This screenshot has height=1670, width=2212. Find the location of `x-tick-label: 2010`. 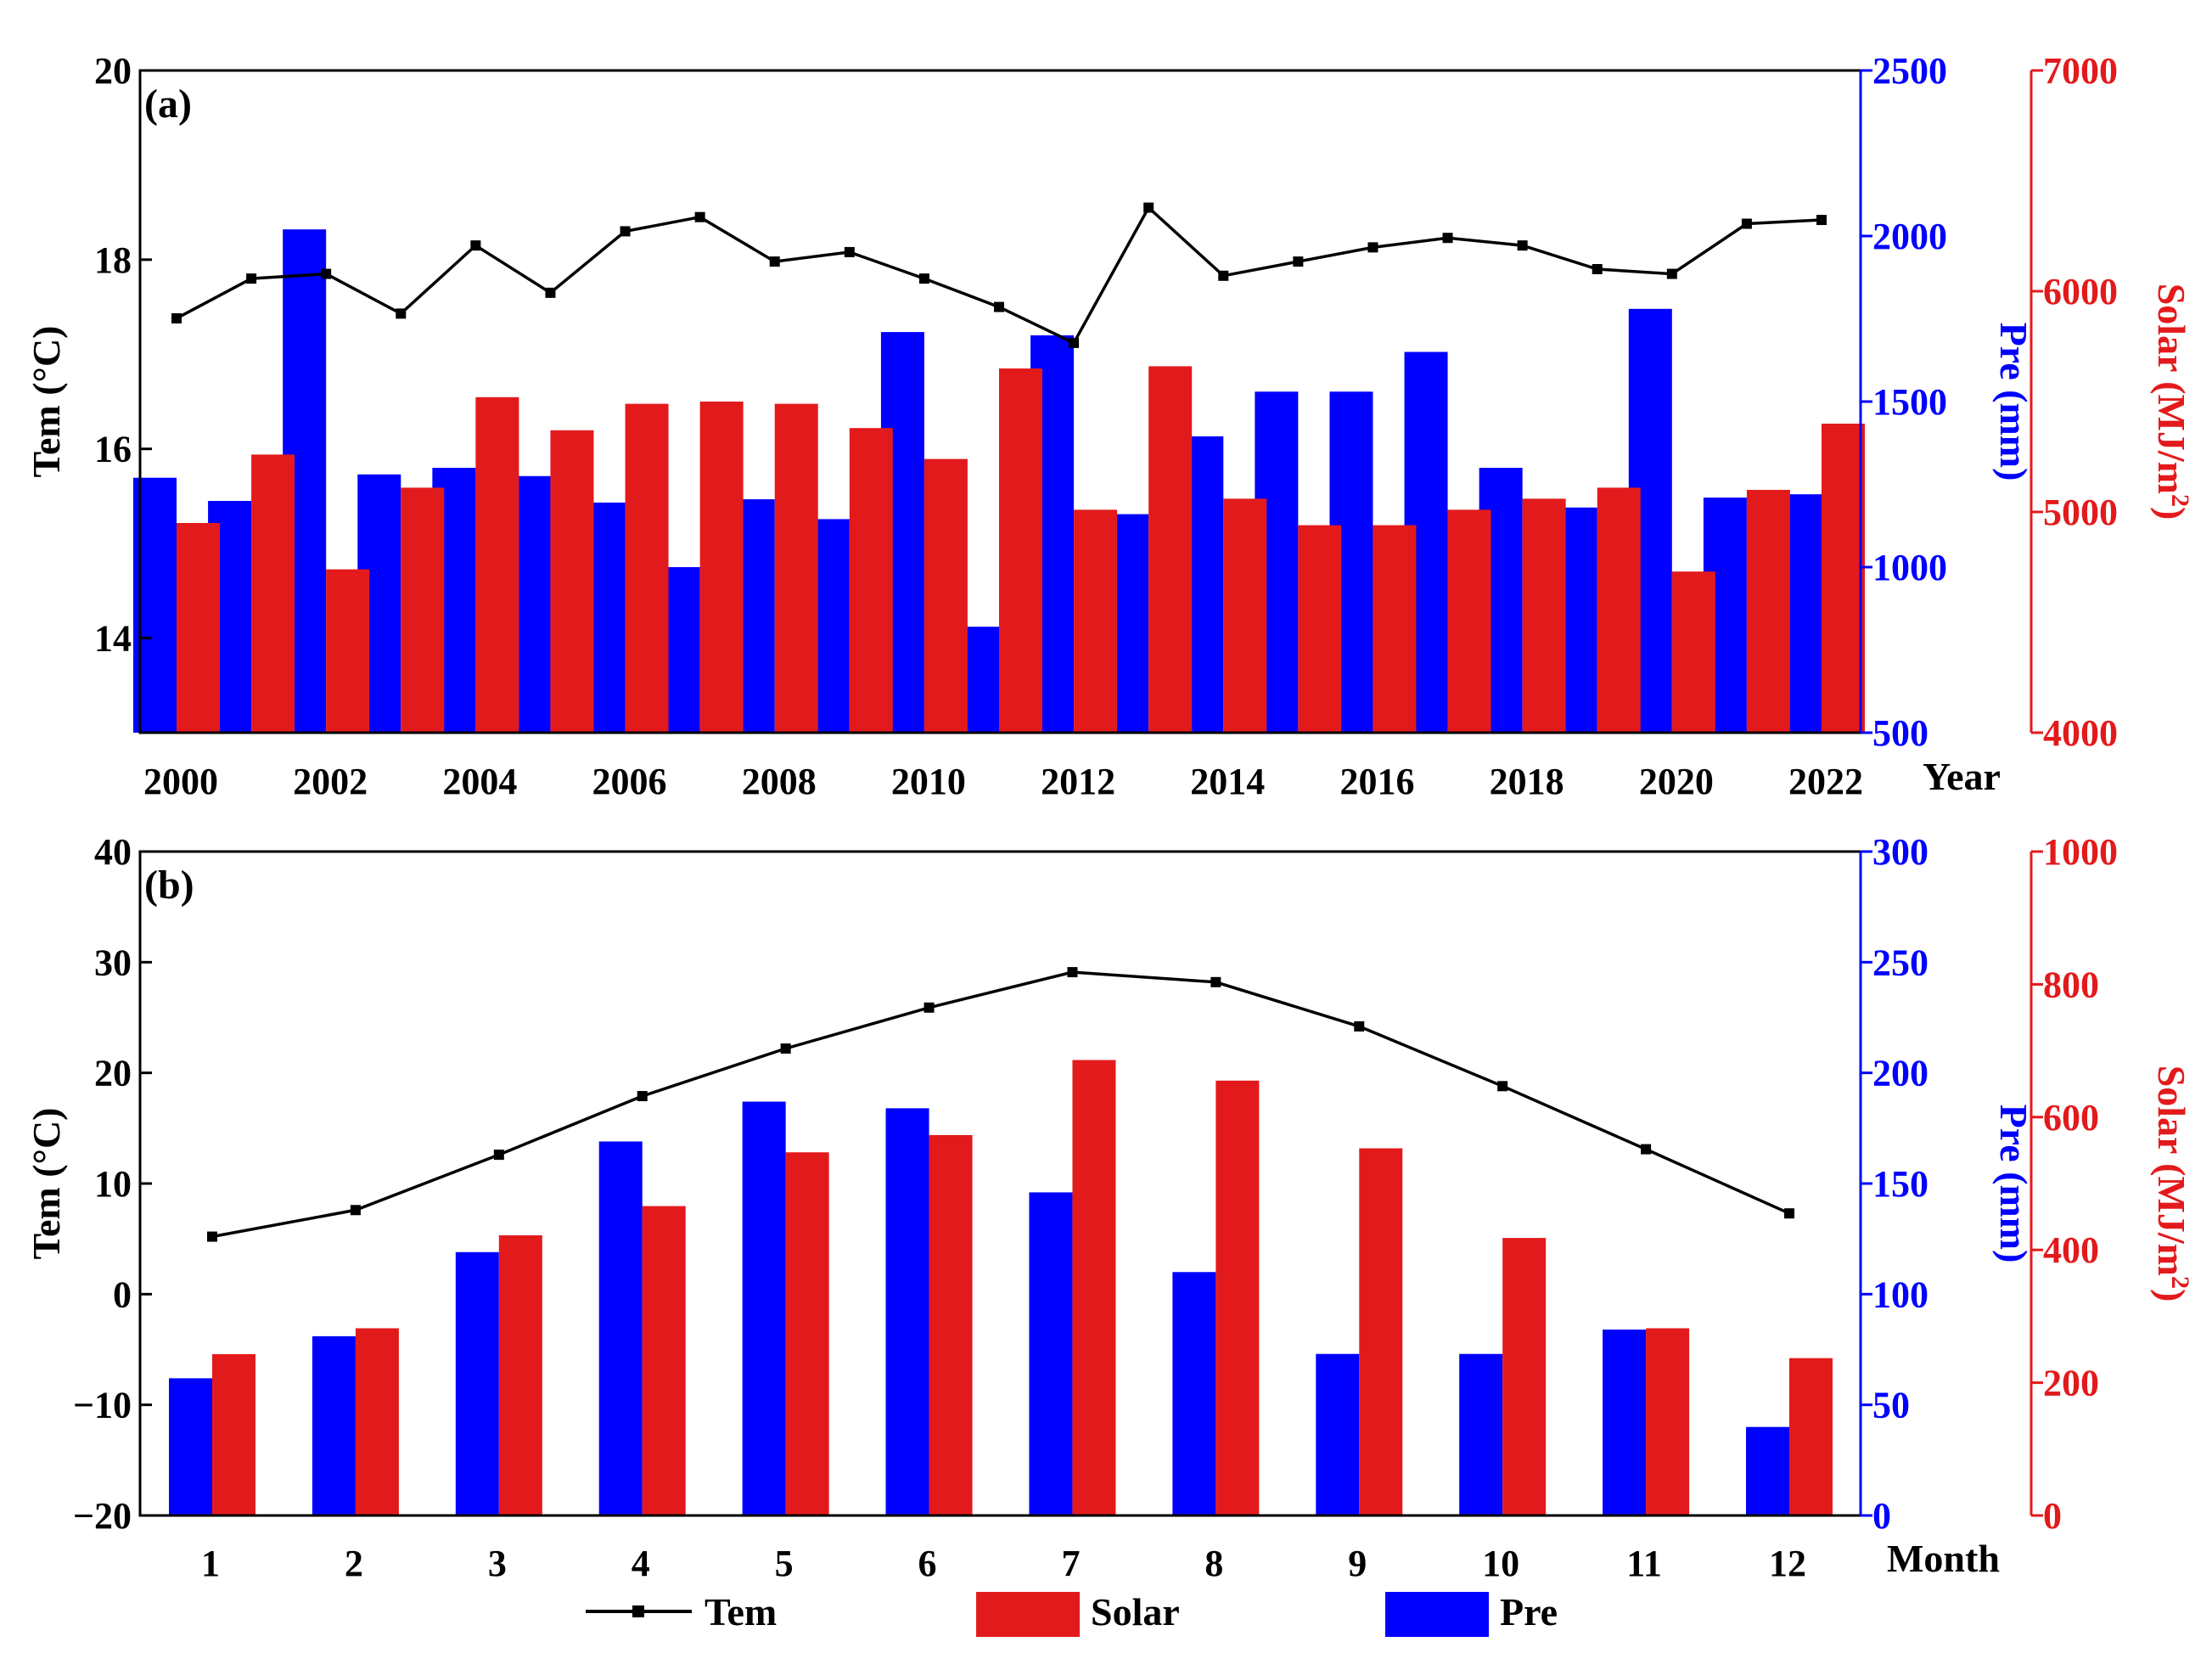

x-tick-label: 2010 is located at coordinates (928, 781).